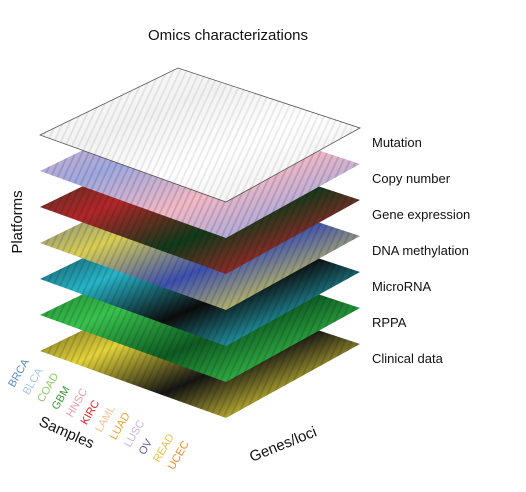  Describe the element at coordinates (389, 322) in the screenshot. I see `layer-label: RPPA` at that location.